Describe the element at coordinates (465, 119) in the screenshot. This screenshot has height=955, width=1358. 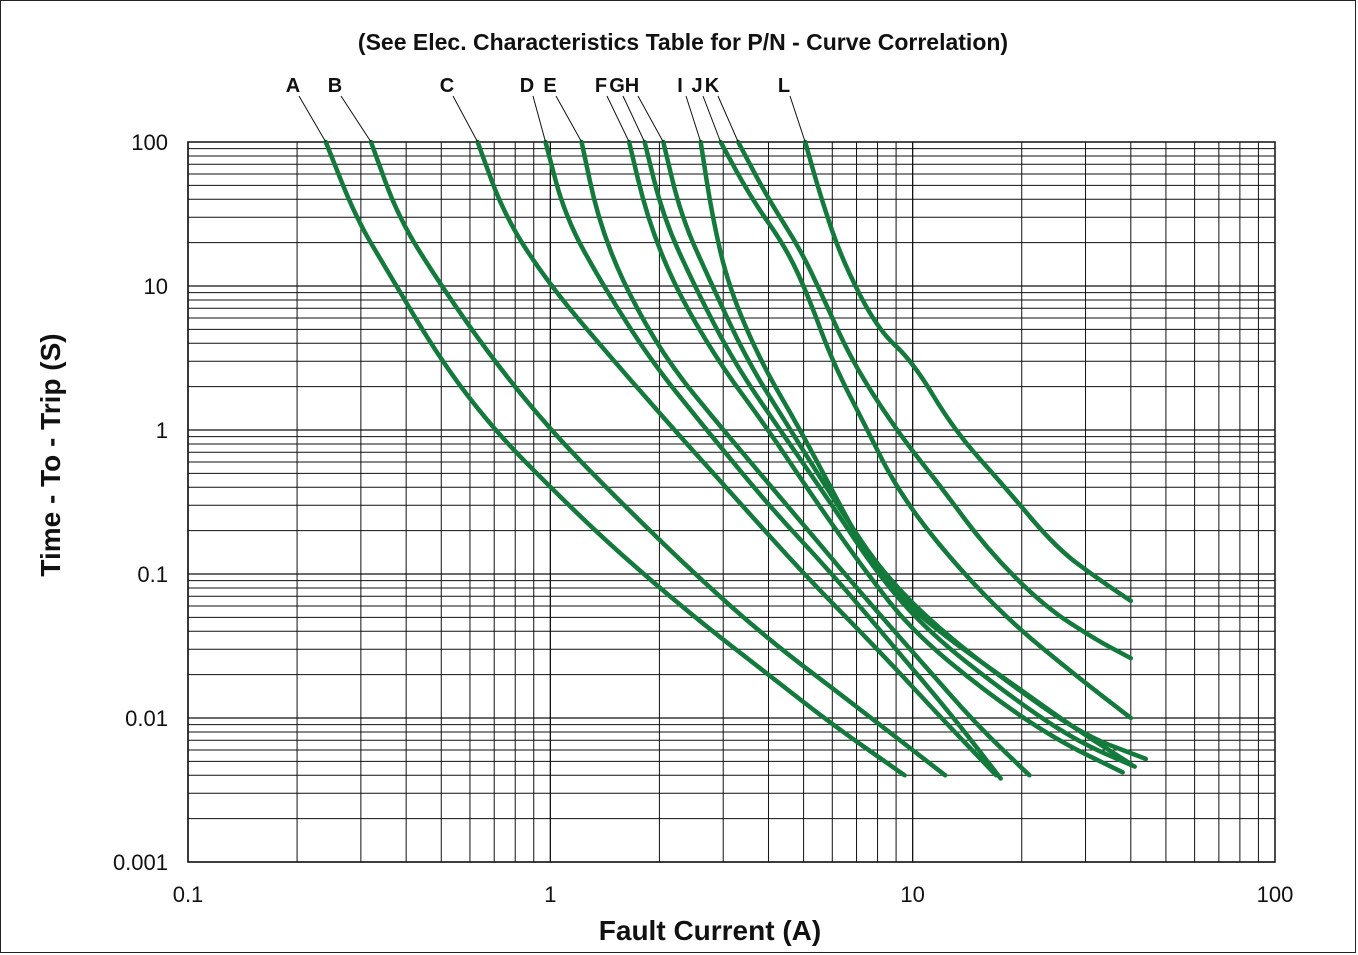
I see `leader-line-c` at that location.